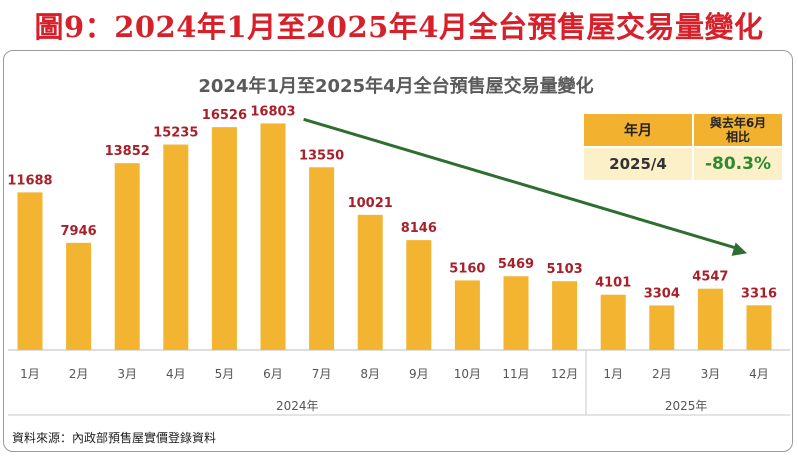 The width and height of the screenshot is (798, 458). Describe the element at coordinates (114, 437) in the screenshot. I see `source-note: 資料來源：內政部預售屋實價登錄資料` at that location.